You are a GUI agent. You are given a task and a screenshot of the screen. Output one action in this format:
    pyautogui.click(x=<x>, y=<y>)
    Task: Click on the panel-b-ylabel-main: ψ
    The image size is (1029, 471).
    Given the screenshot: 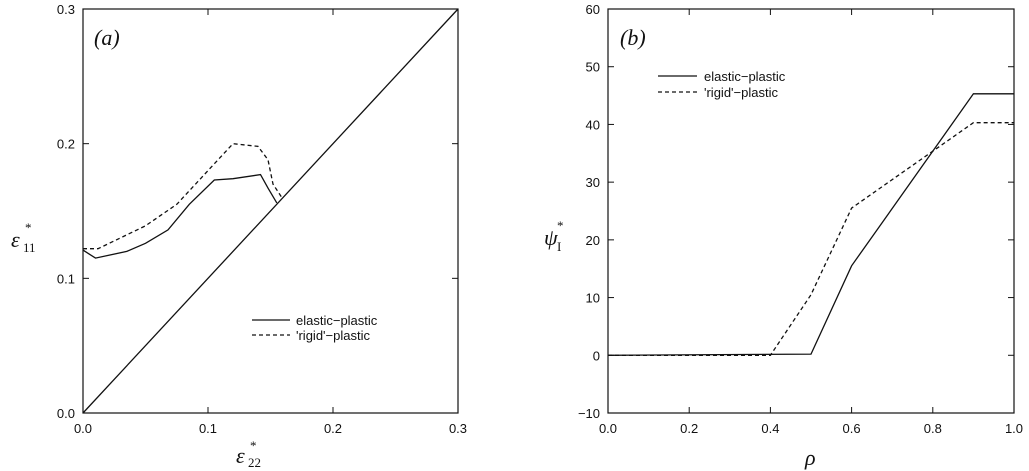 What is the action you would take?
    pyautogui.click(x=551, y=237)
    